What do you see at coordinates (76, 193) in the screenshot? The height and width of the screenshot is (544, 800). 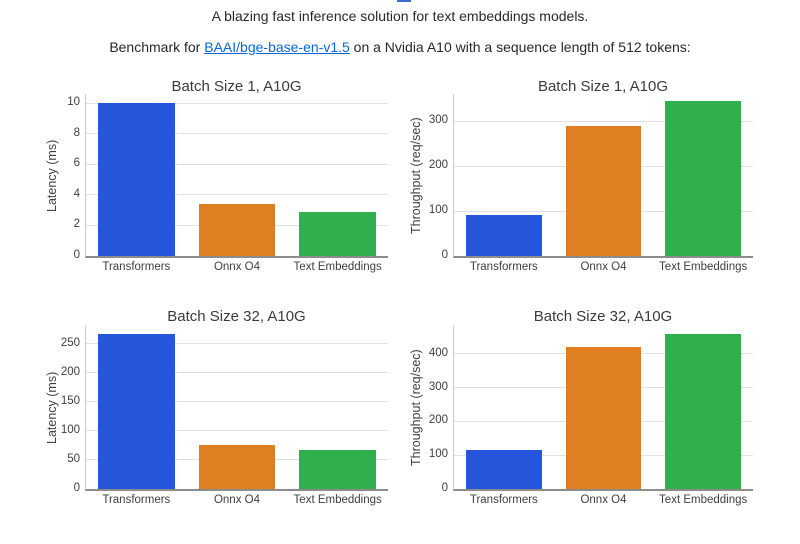 I see `y-tick-label: 4` at bounding box center [76, 193].